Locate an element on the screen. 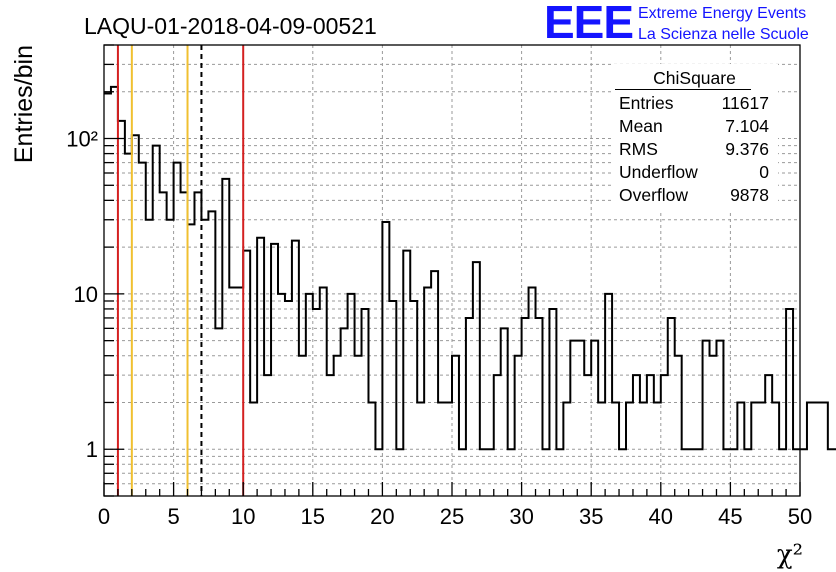 The height and width of the screenshot is (572, 836). y-axis-label: Entries/bin is located at coordinates (24, 104).